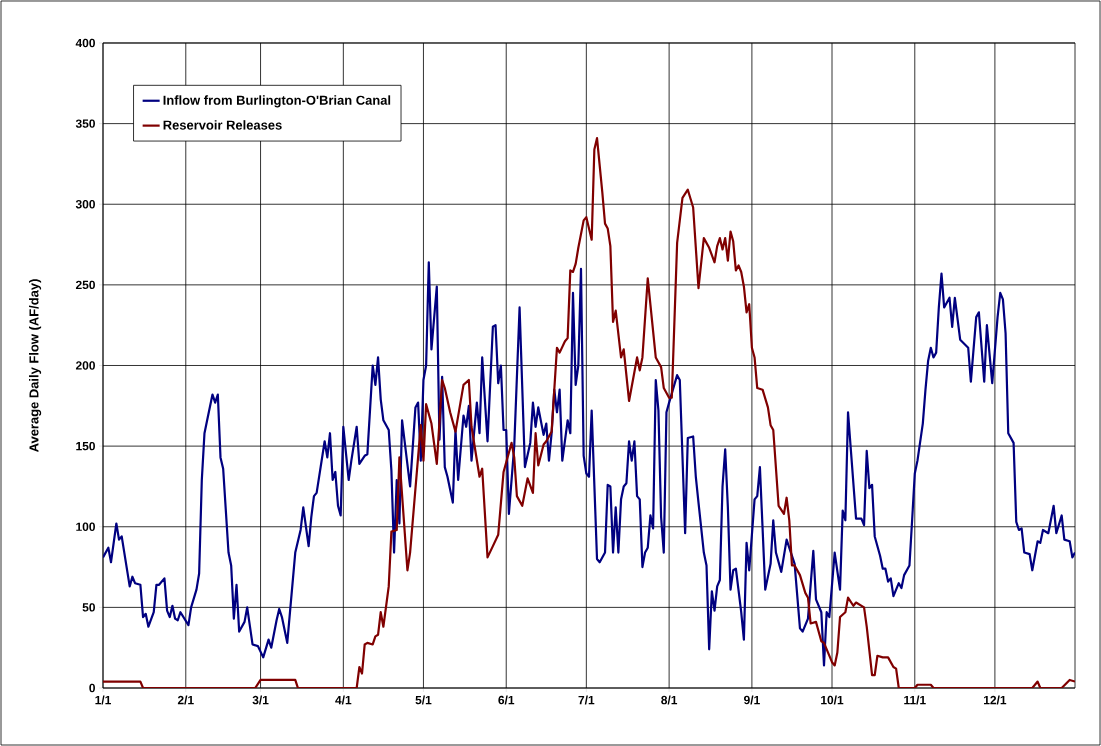  What do you see at coordinates (85, 204) in the screenshot?
I see `y-tick-label: 300` at bounding box center [85, 204].